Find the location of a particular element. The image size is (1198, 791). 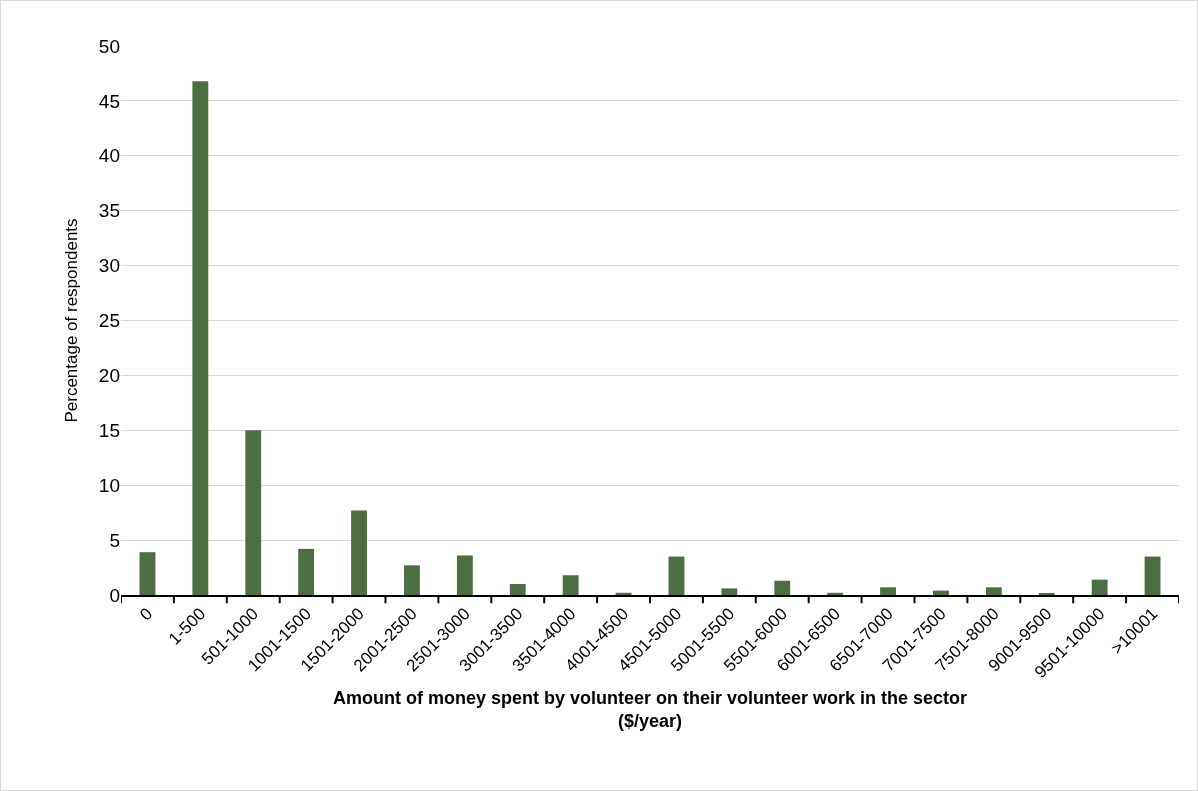

y-tick-label: 50 is located at coordinates (109, 46).